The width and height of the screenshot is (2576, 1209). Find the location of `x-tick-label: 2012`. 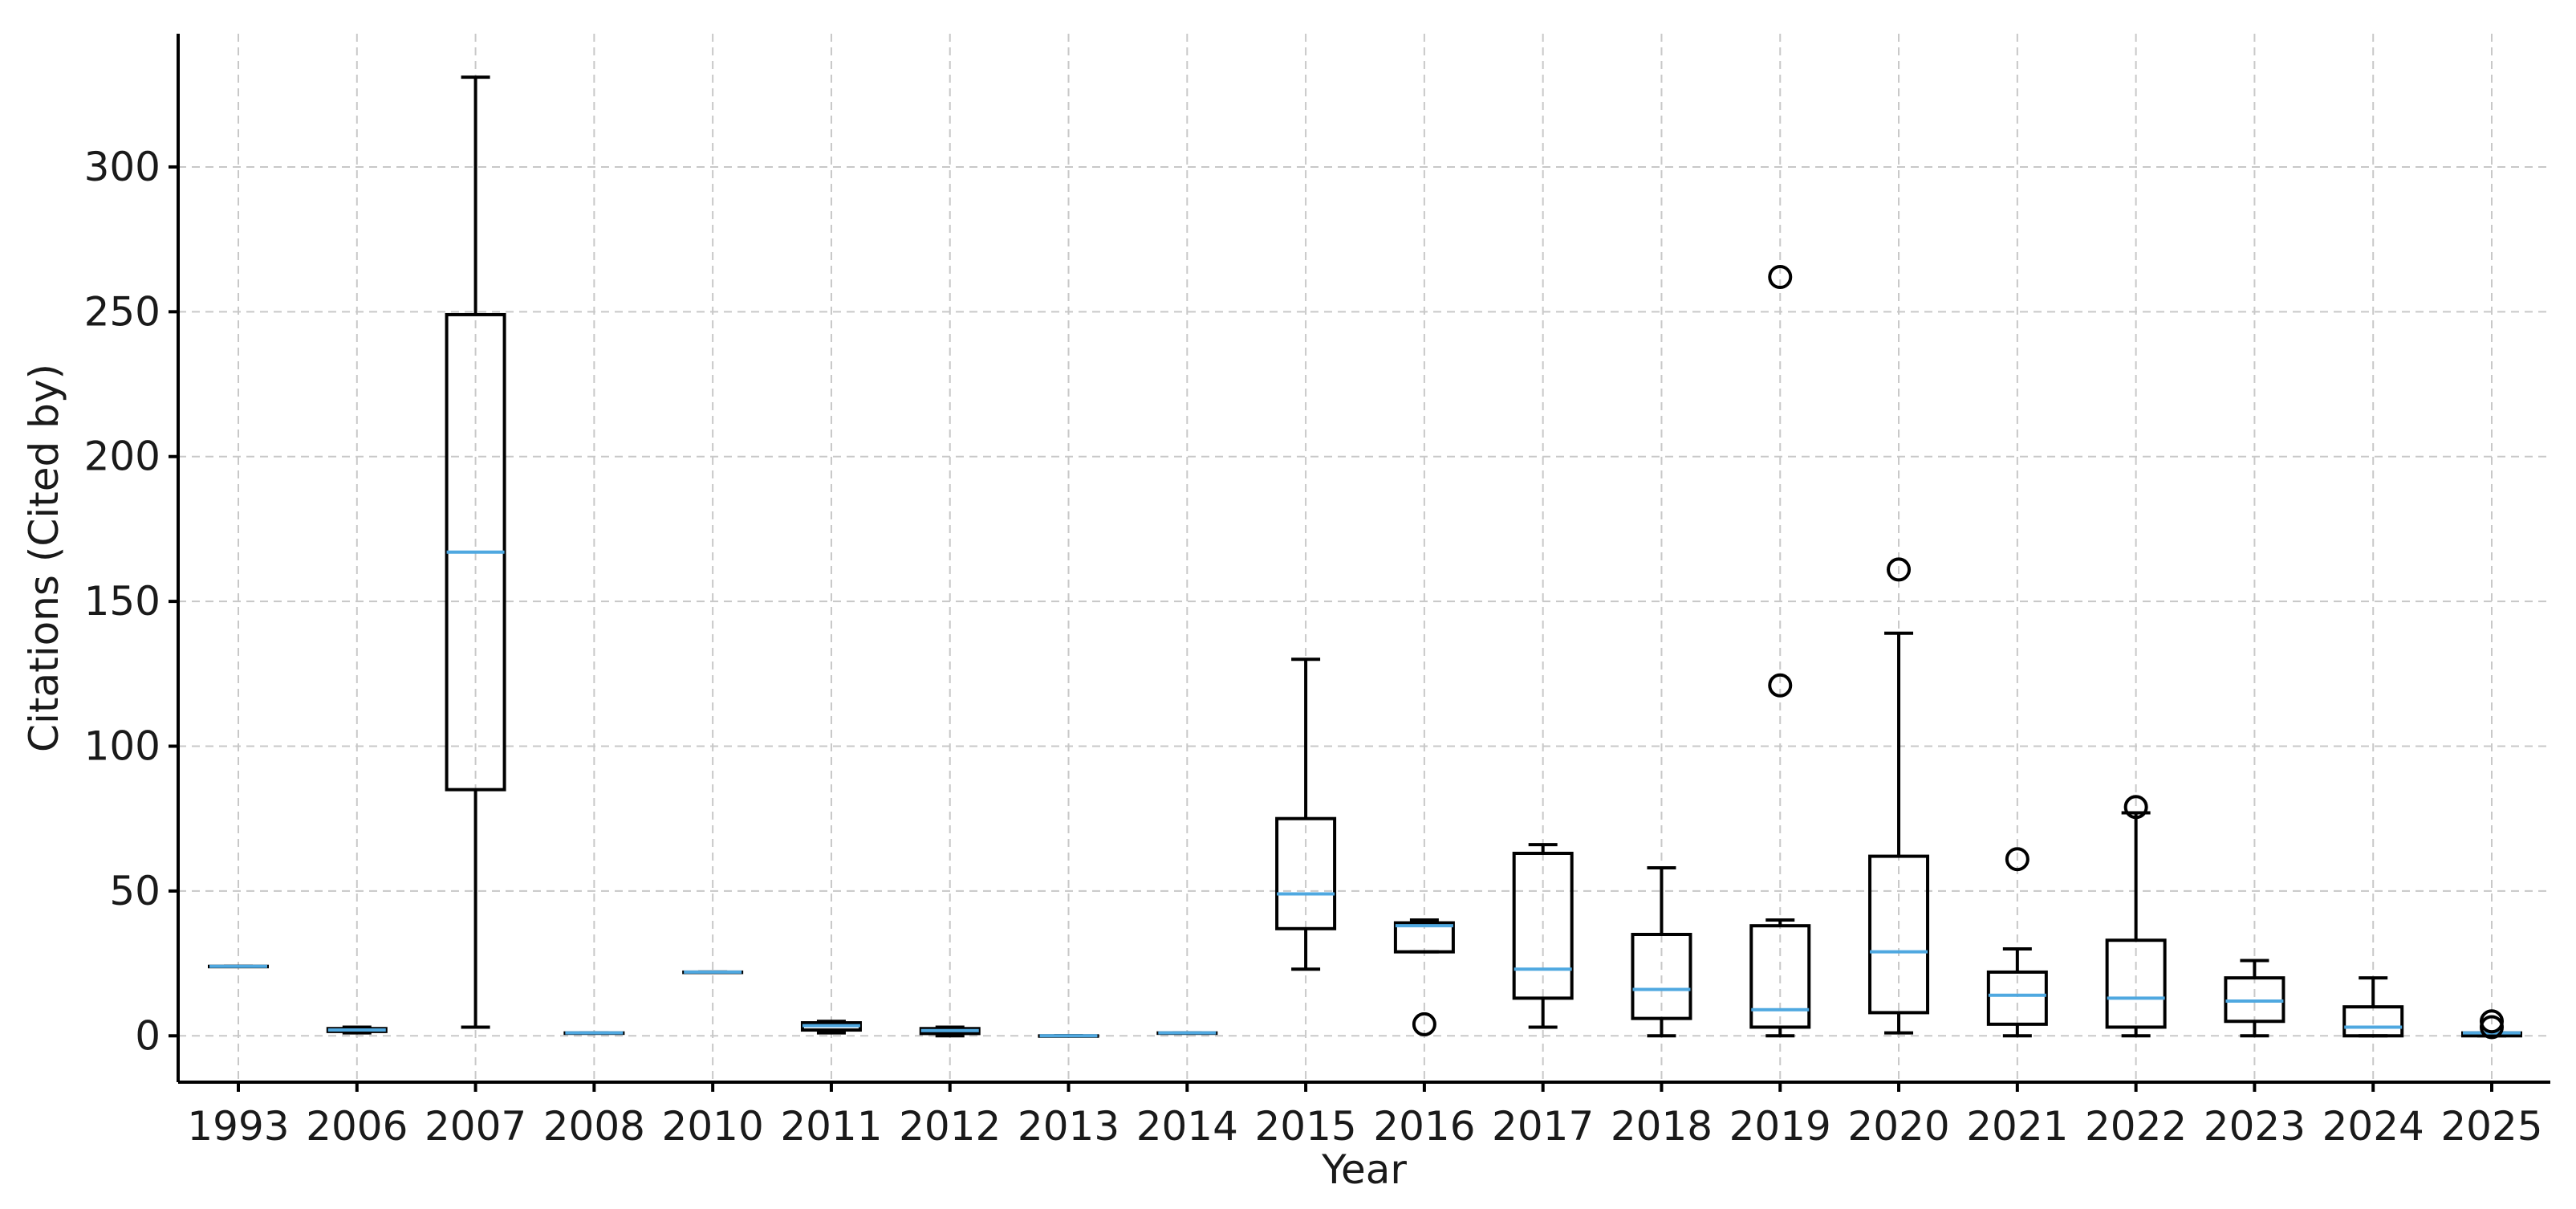

x-tick-label: 2012 is located at coordinates (950, 1126).